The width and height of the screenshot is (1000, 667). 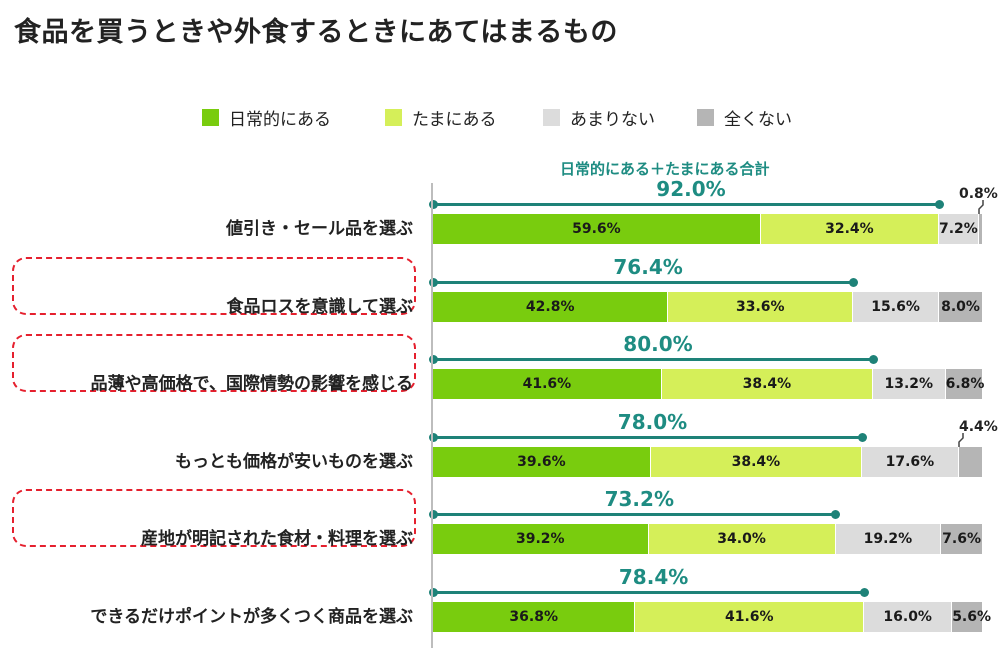 What do you see at coordinates (910, 462) in the screenshot?
I see `bar-segment: 17.6%` at bounding box center [910, 462].